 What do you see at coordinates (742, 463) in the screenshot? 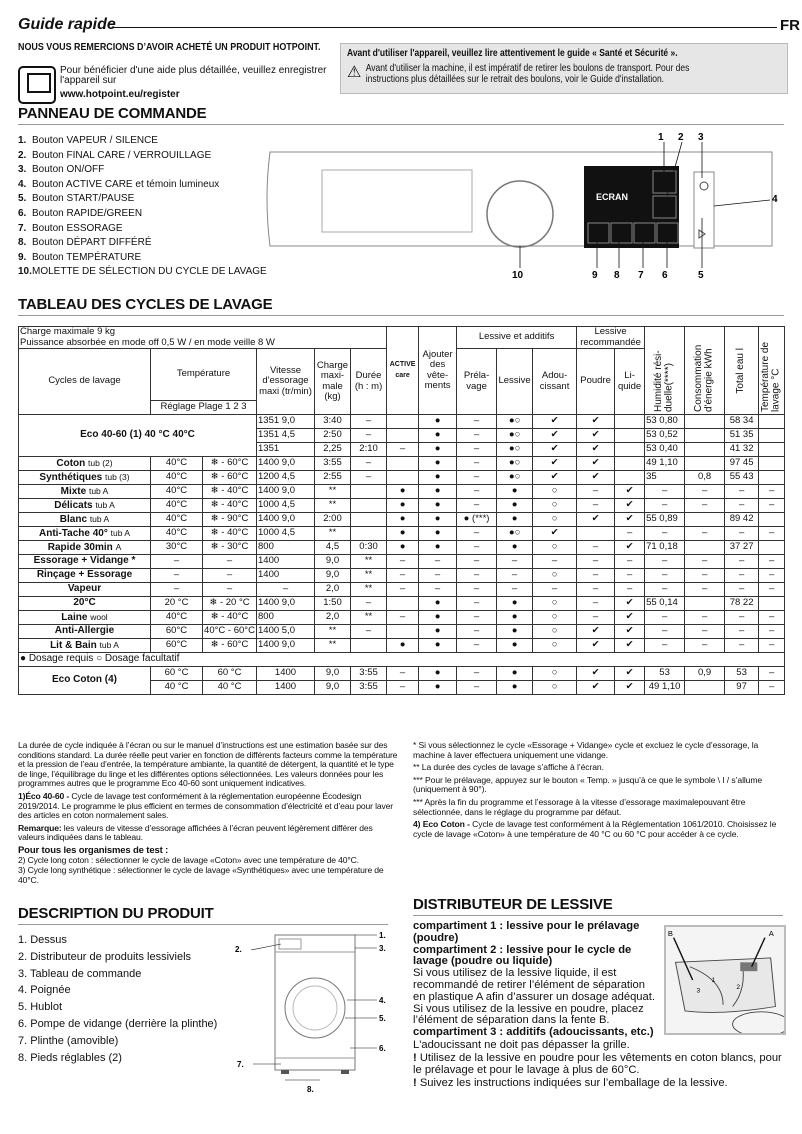
I see `cell-eau: 97 45` at bounding box center [742, 463].